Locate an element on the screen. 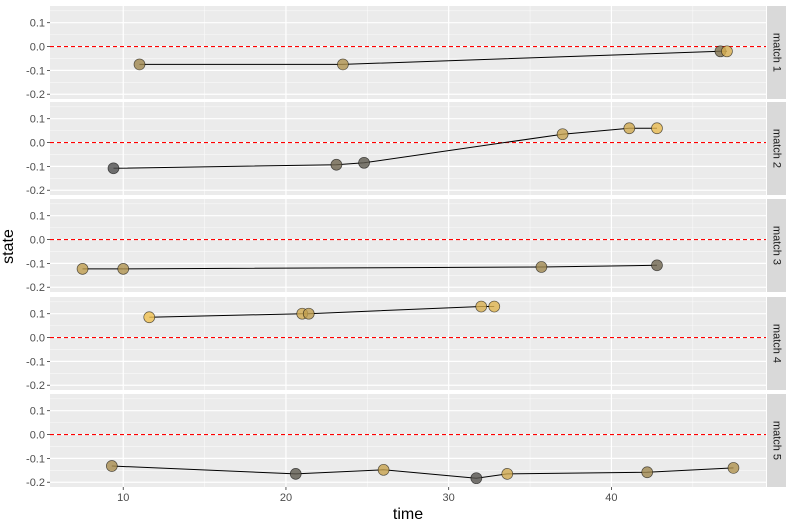 This screenshot has height=526, width=789. facet-strip-label: match 3 is located at coordinates (777, 245).